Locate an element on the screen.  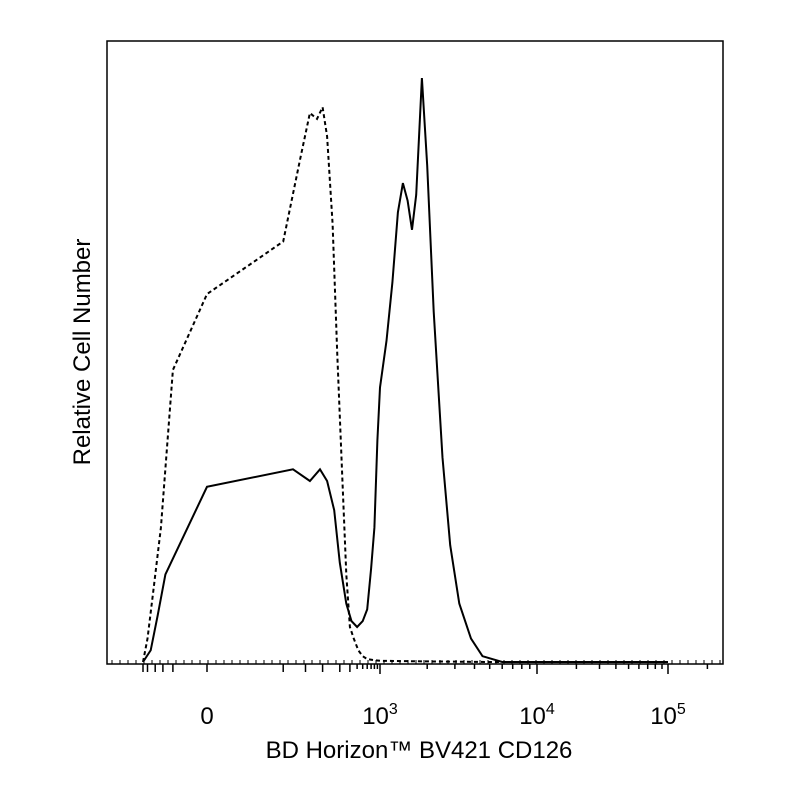
x-tick-label-exponent: 5 is located at coordinates (681, 709).